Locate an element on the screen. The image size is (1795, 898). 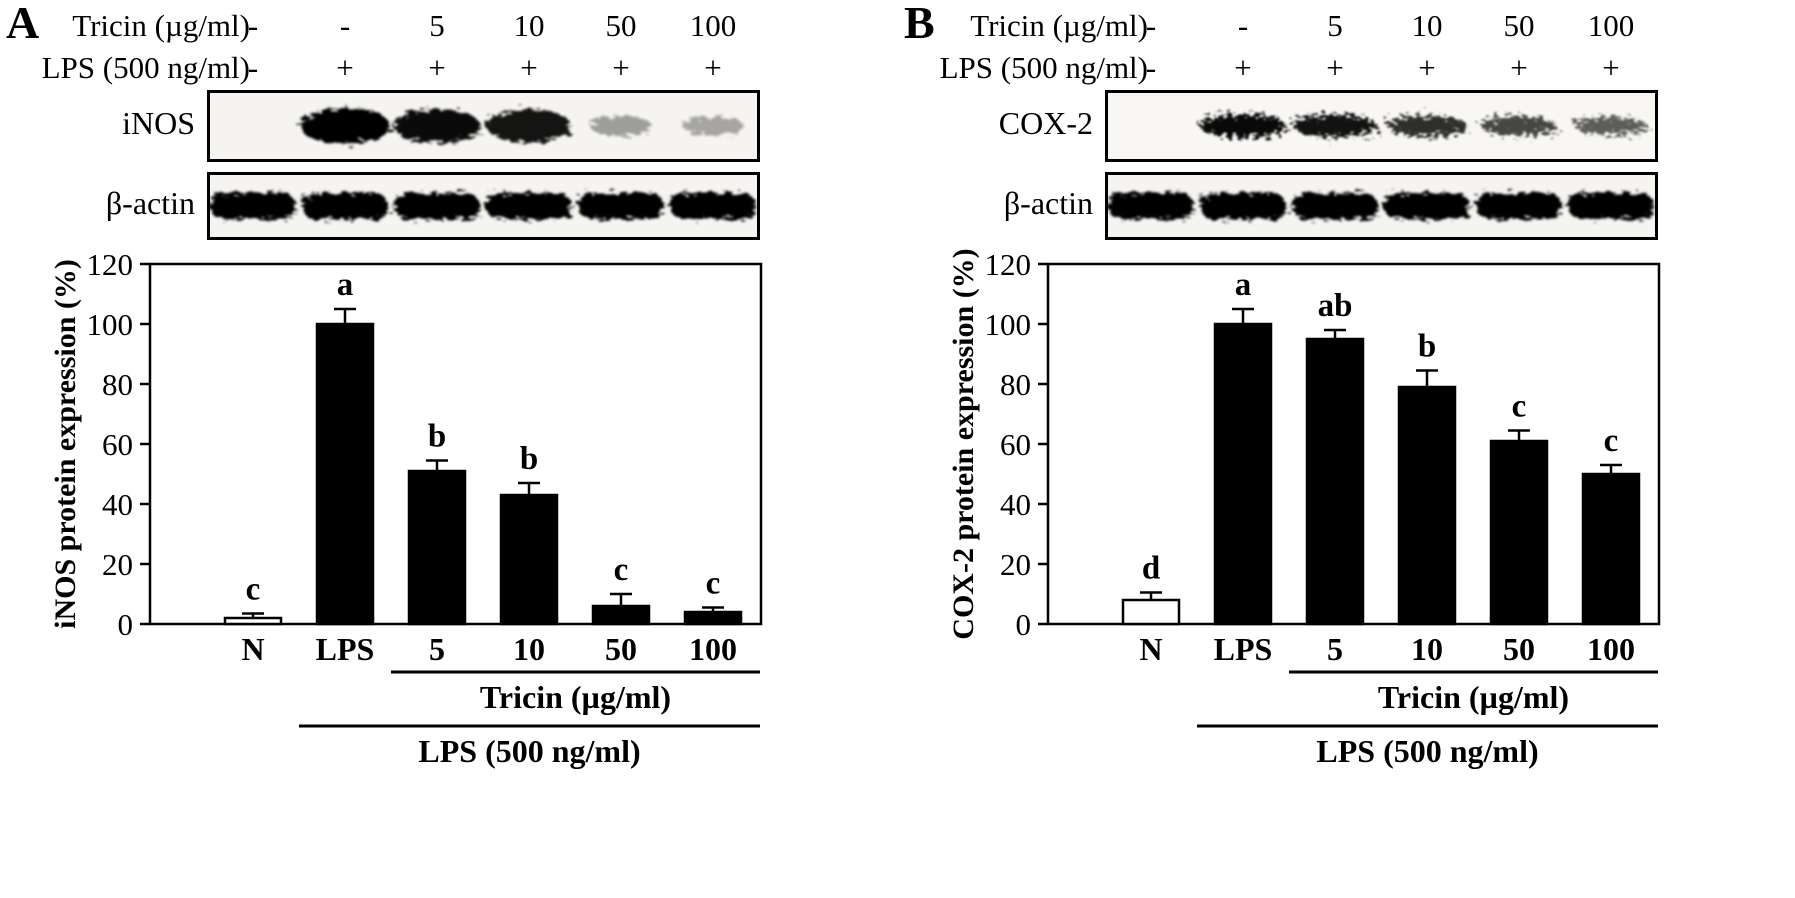
sig-letter: d is located at coordinates (1151, 569).